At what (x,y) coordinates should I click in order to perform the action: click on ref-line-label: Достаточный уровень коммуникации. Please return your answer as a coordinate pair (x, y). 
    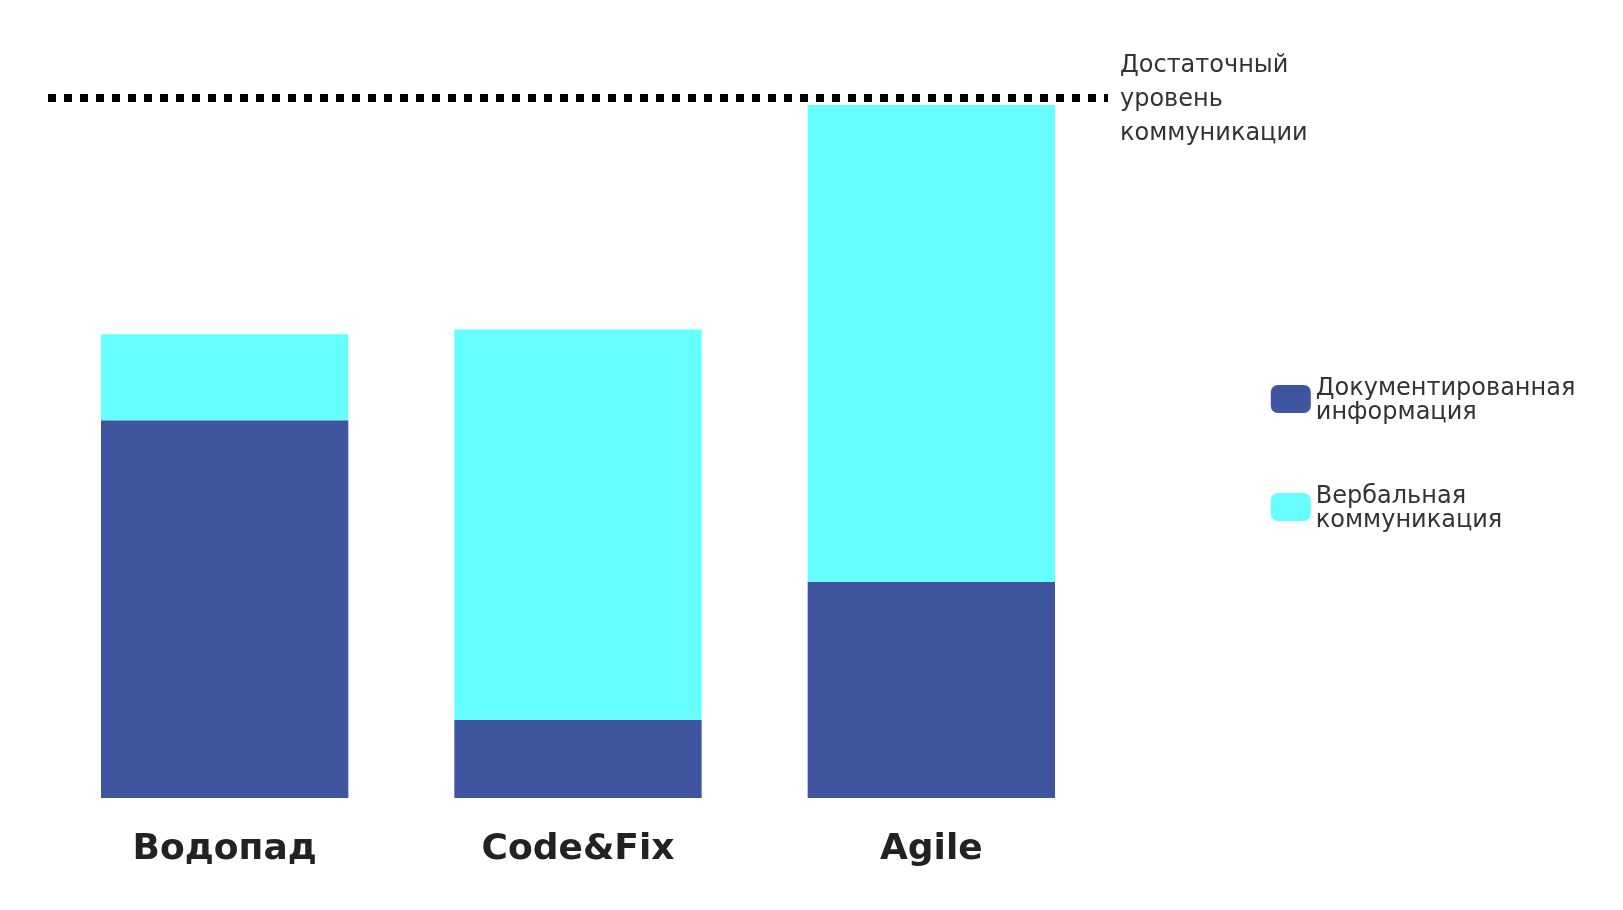
    Looking at the image, I should click on (1214, 98).